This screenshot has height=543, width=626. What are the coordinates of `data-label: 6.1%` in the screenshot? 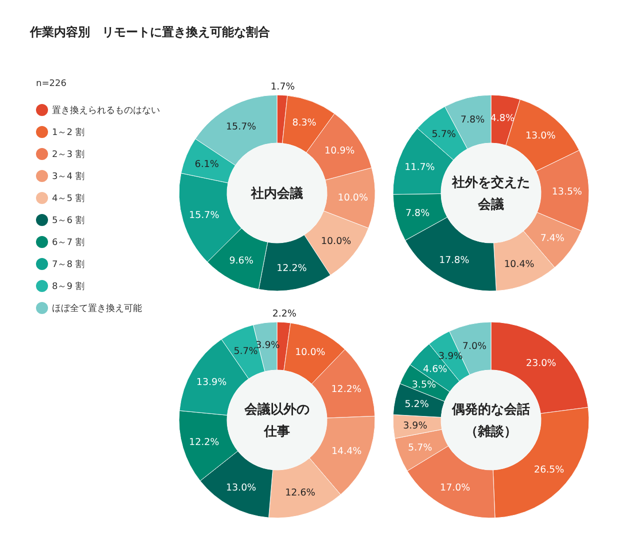 It's located at (206, 164).